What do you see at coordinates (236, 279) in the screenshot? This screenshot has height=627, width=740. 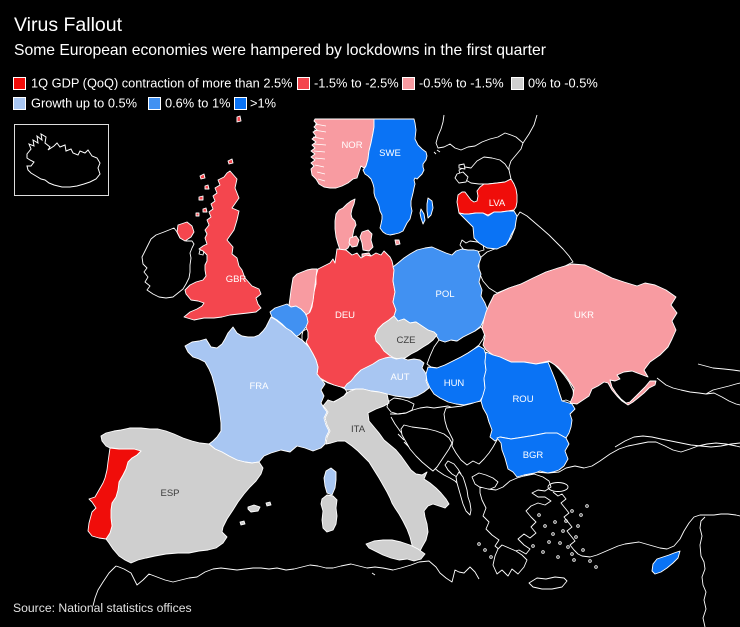 I see `svg-text: GBR` at bounding box center [236, 279].